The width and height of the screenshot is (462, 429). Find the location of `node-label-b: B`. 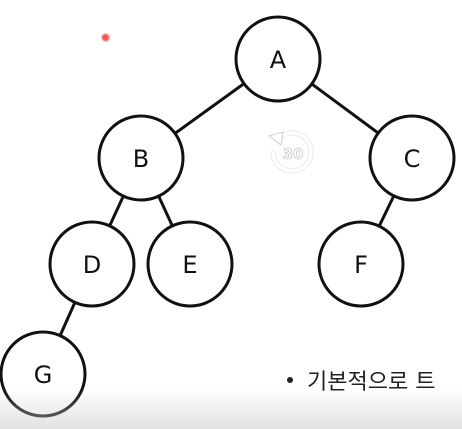

node-label-b: B is located at coordinates (141, 159).